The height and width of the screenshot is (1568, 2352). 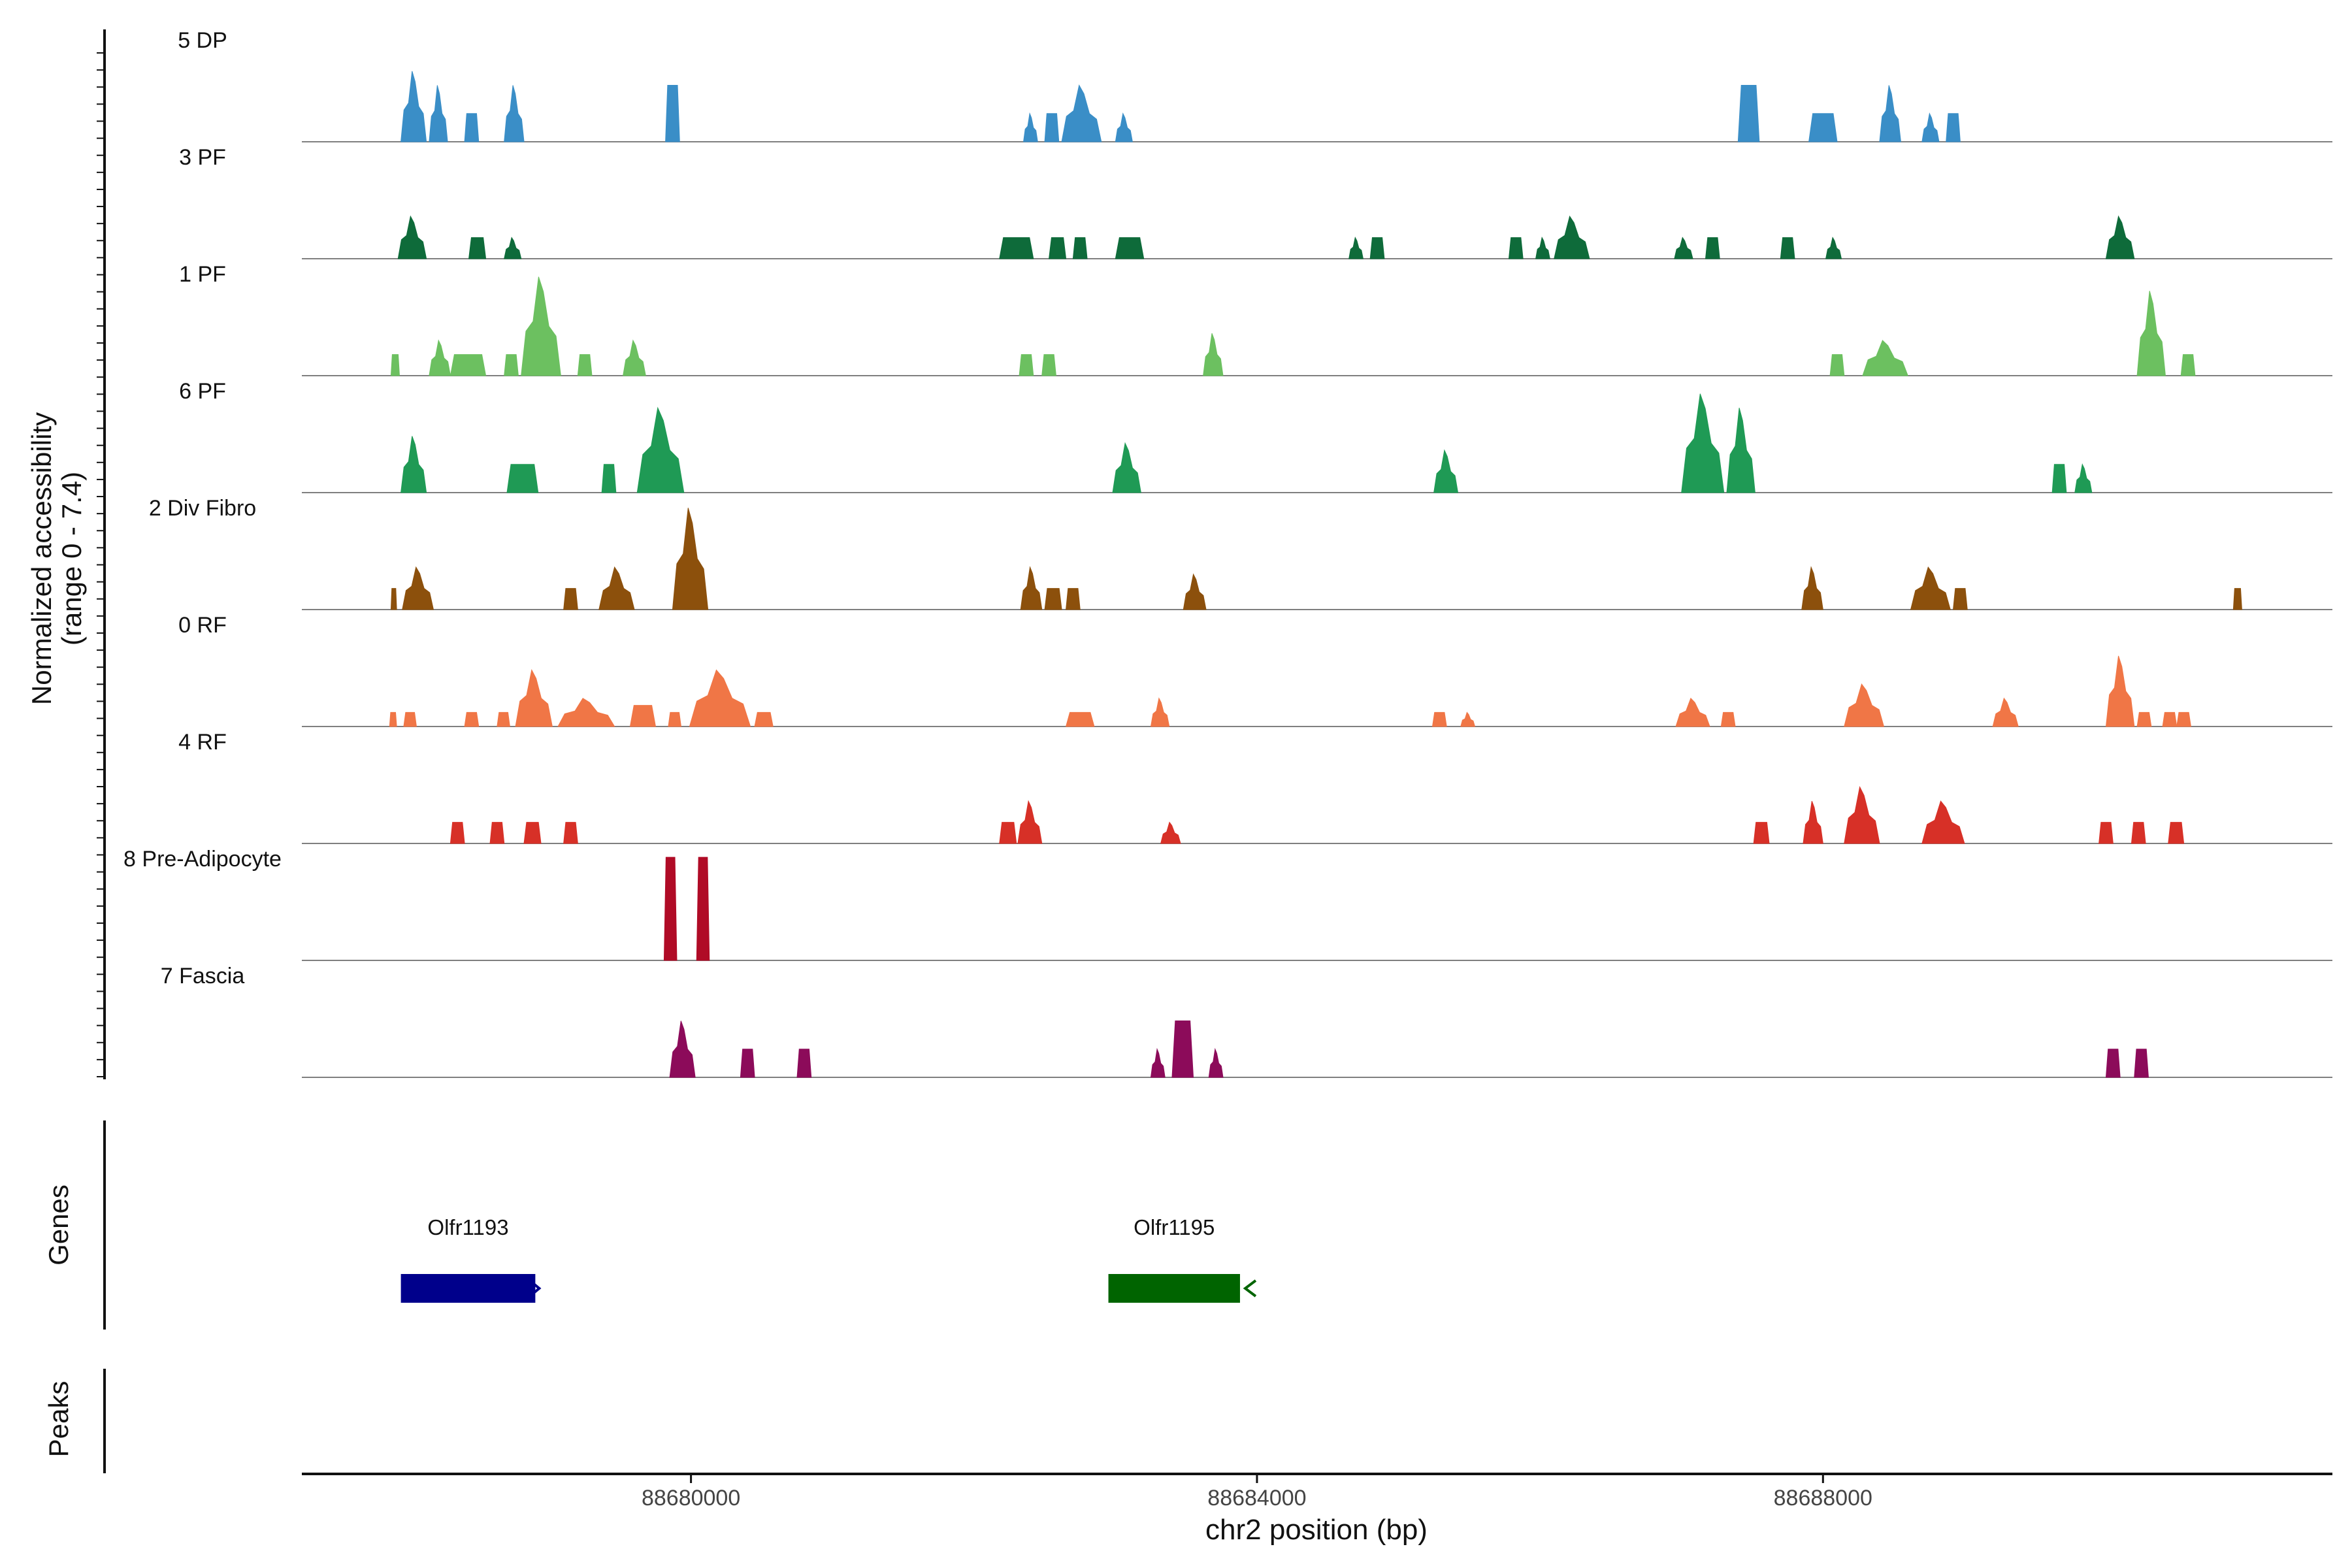 What do you see at coordinates (1255, 670) in the screenshot?
I see `track-0-rf: 0 RF` at bounding box center [1255, 670].